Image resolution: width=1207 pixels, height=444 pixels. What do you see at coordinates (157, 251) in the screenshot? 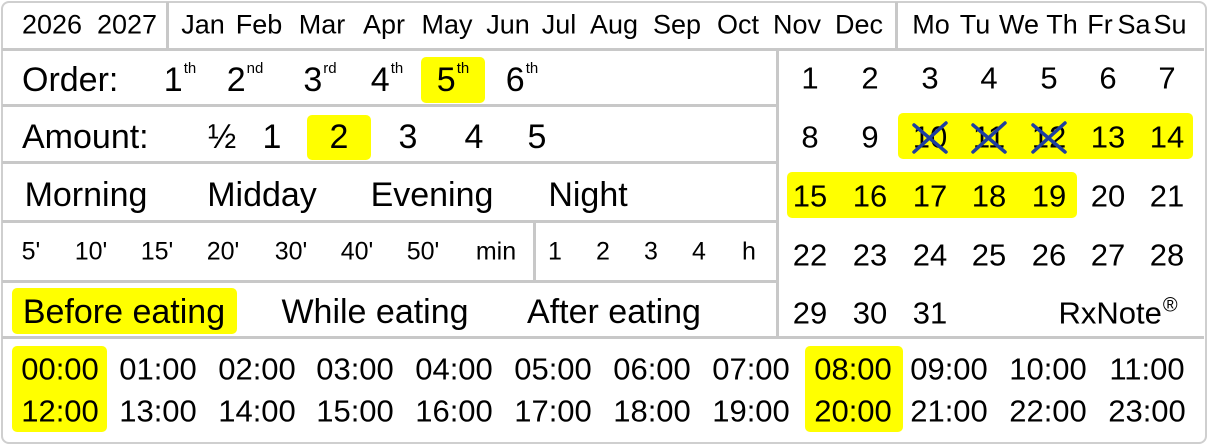
I see `minutes-option: 15'` at bounding box center [157, 251].